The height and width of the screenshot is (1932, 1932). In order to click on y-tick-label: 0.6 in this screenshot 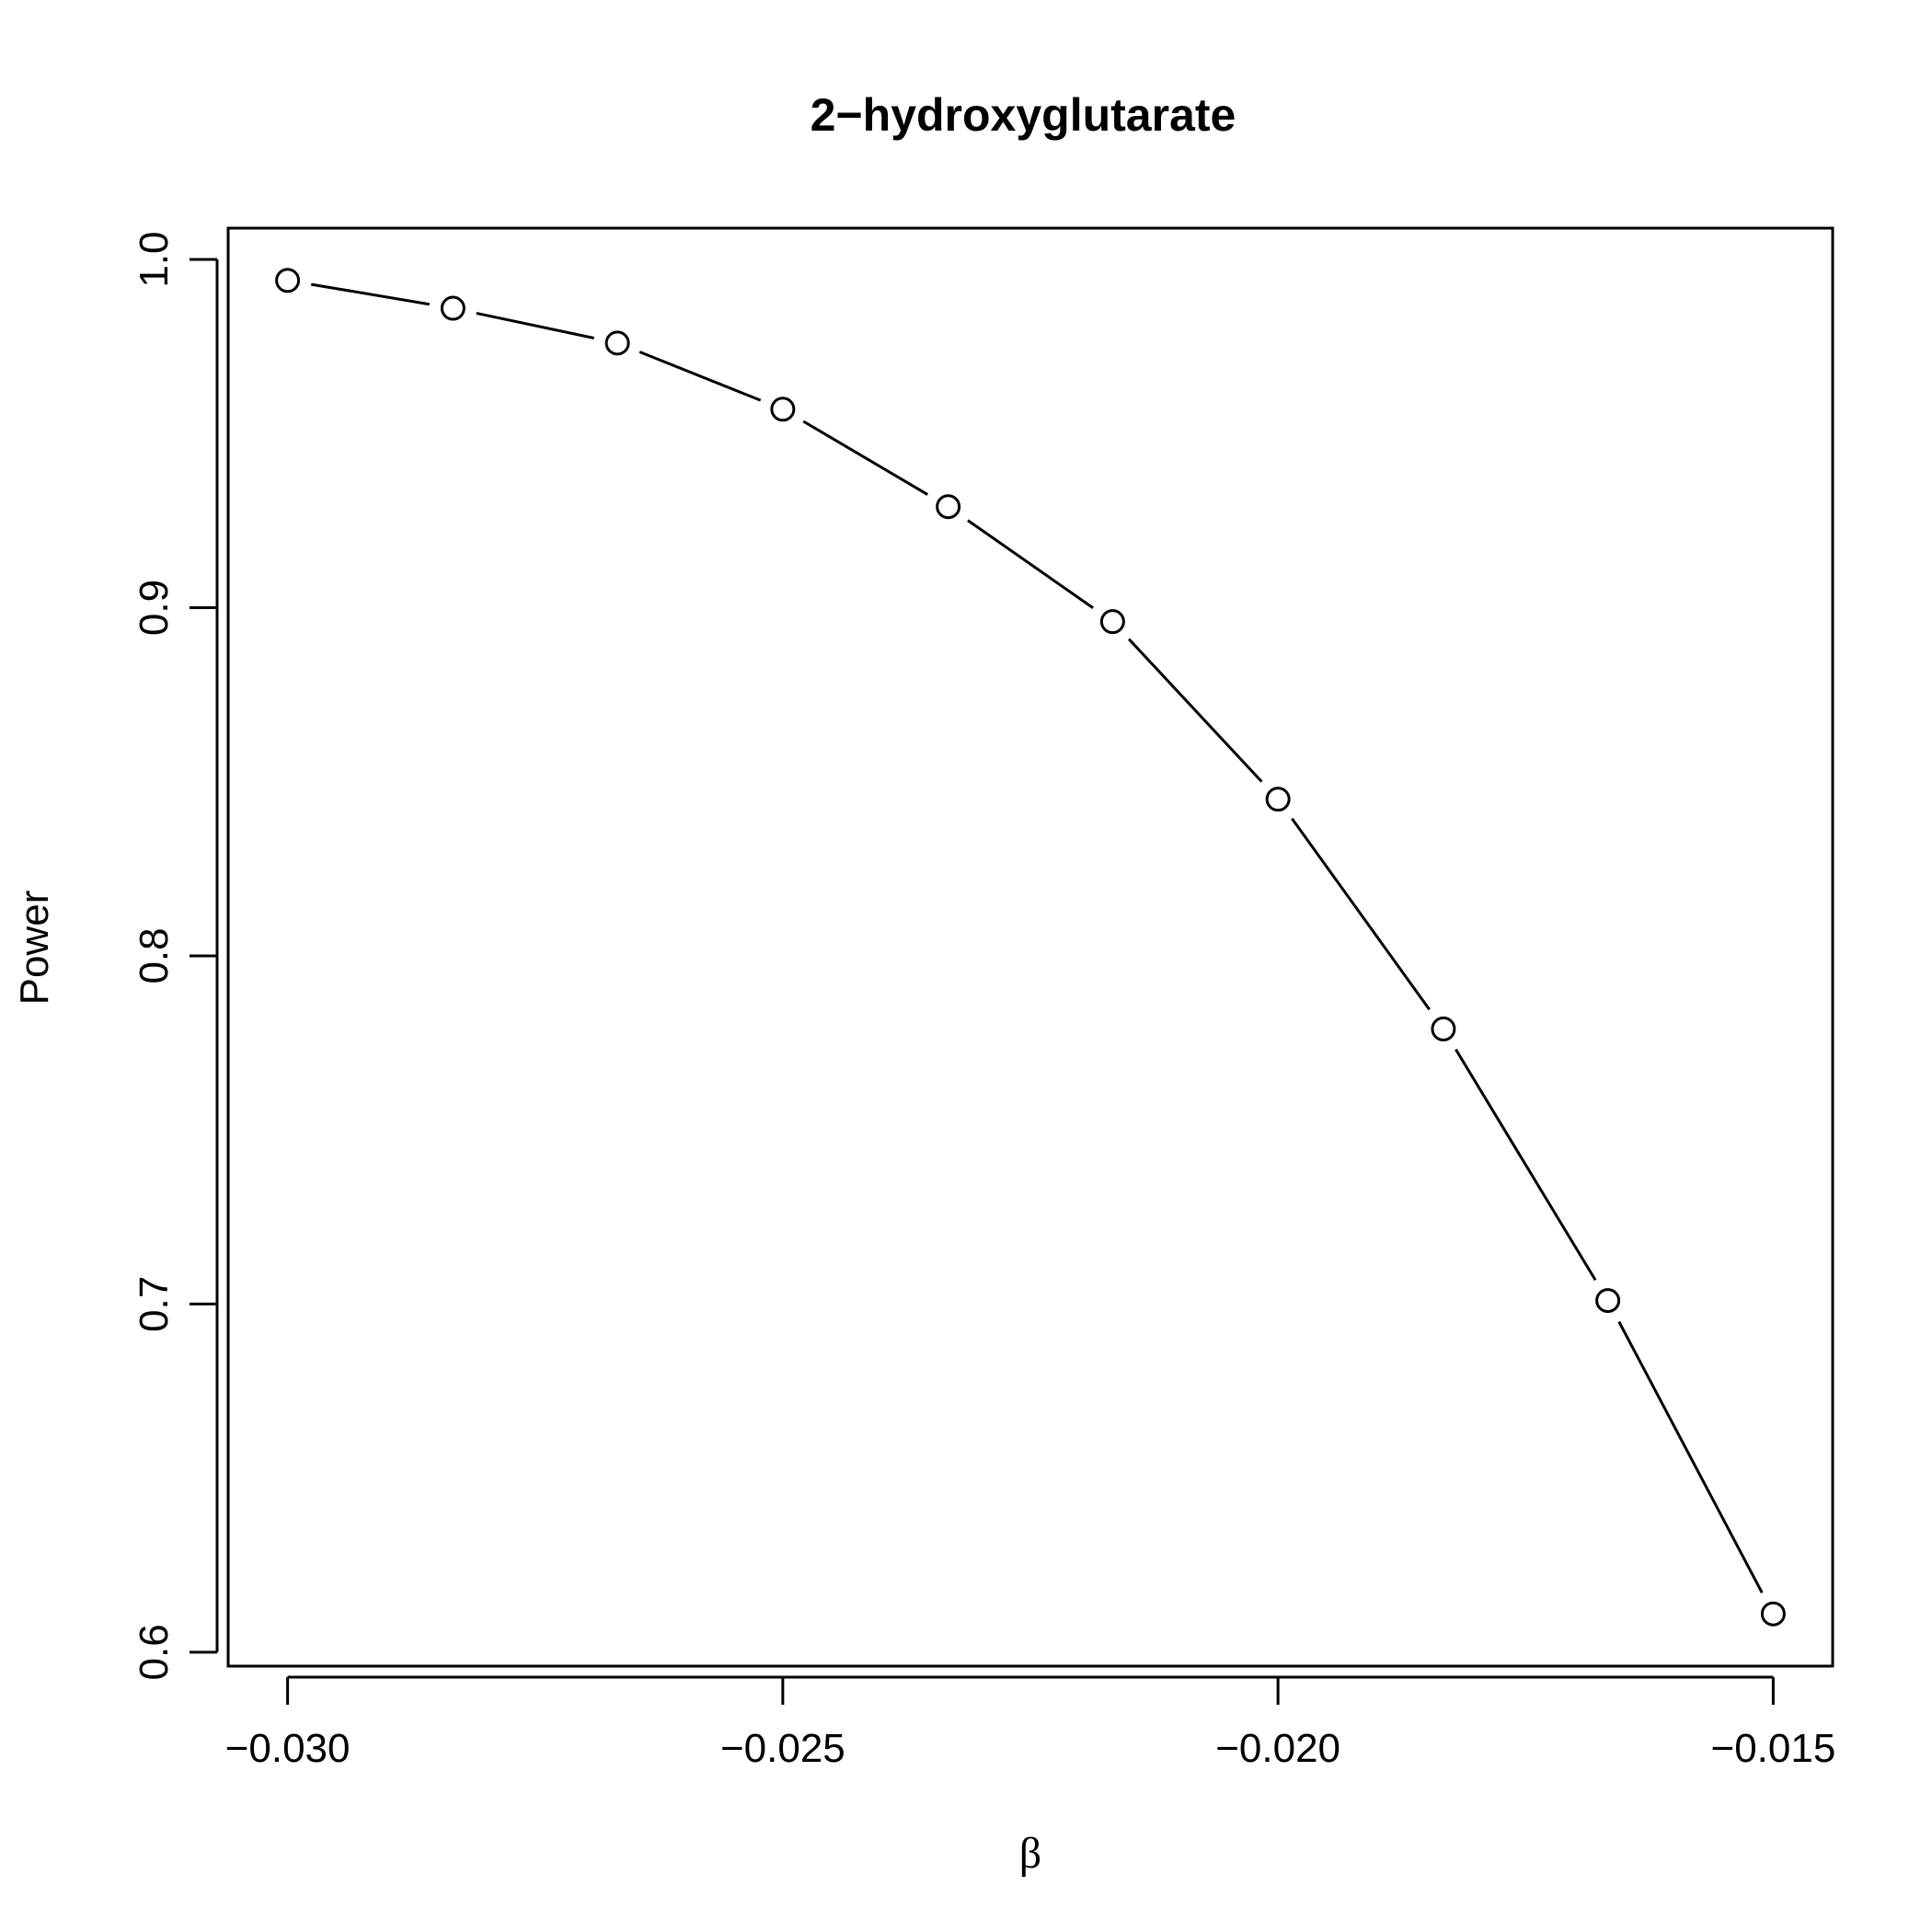, I will do `click(154, 1652)`.